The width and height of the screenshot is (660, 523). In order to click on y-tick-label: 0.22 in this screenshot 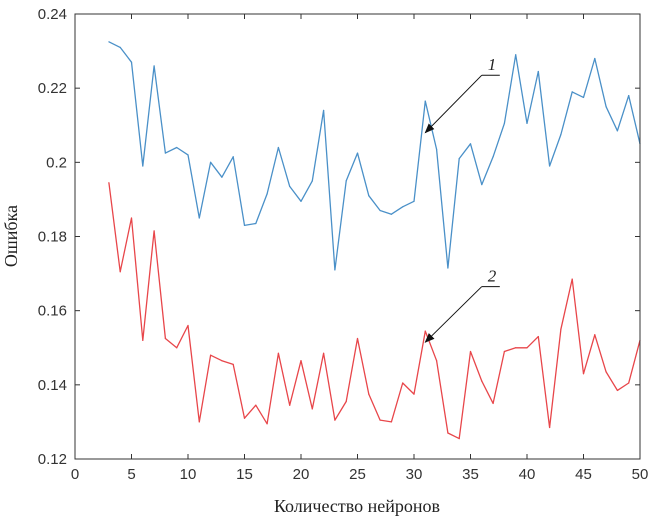, I will do `click(52, 88)`.